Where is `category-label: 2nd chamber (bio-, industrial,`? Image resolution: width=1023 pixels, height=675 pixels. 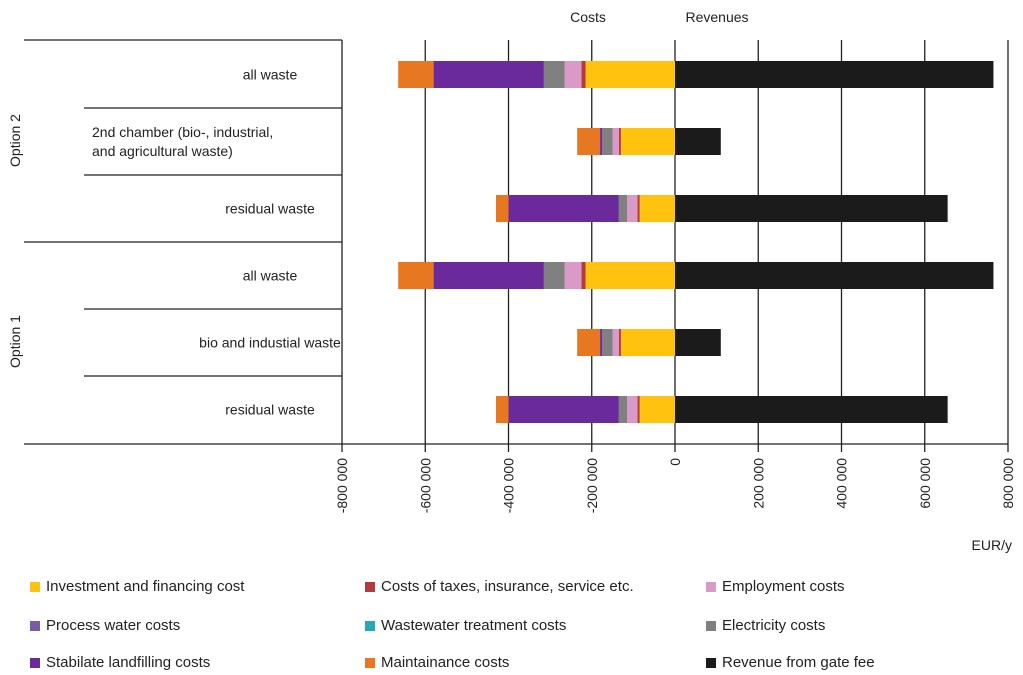 category-label: 2nd chamber (bio-, industrial, is located at coordinates (182, 132).